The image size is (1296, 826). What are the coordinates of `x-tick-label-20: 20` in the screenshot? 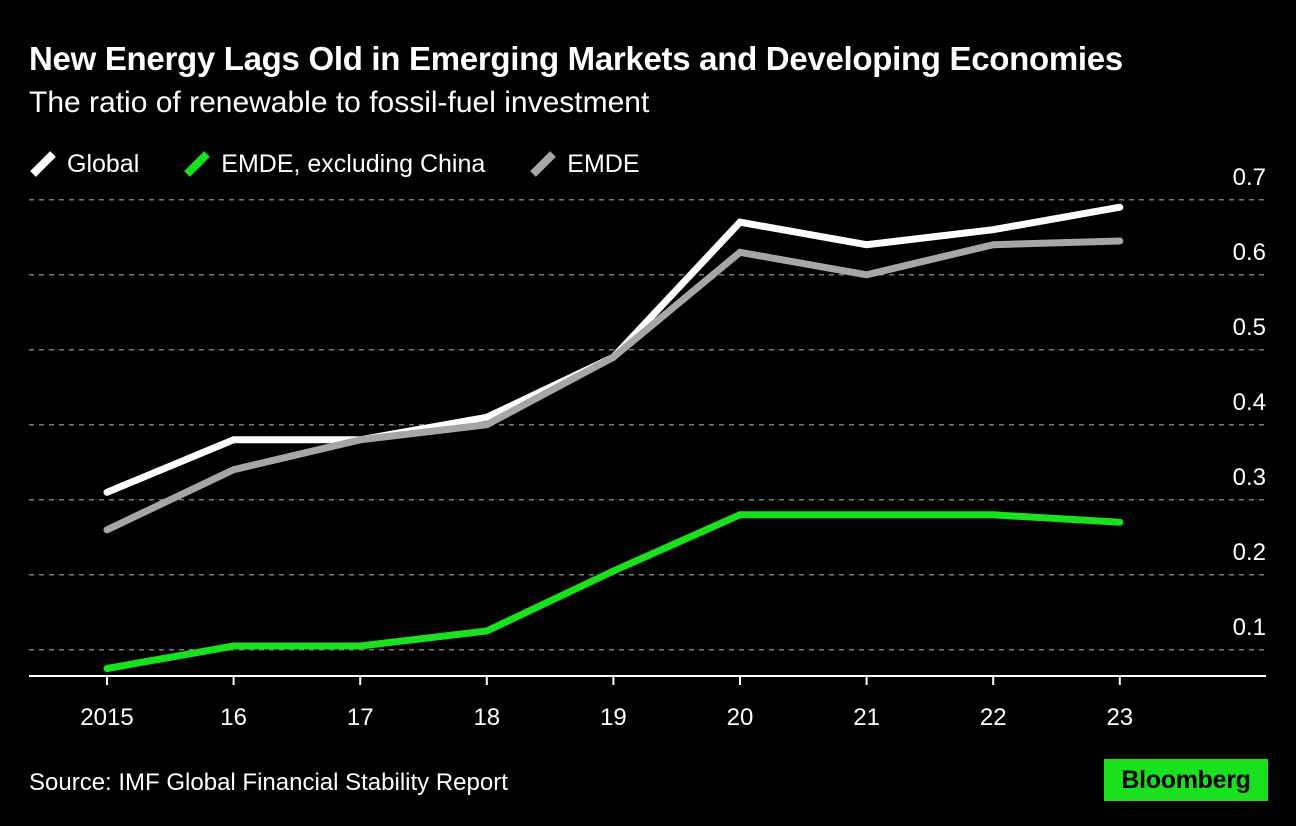 It's located at (740, 717).